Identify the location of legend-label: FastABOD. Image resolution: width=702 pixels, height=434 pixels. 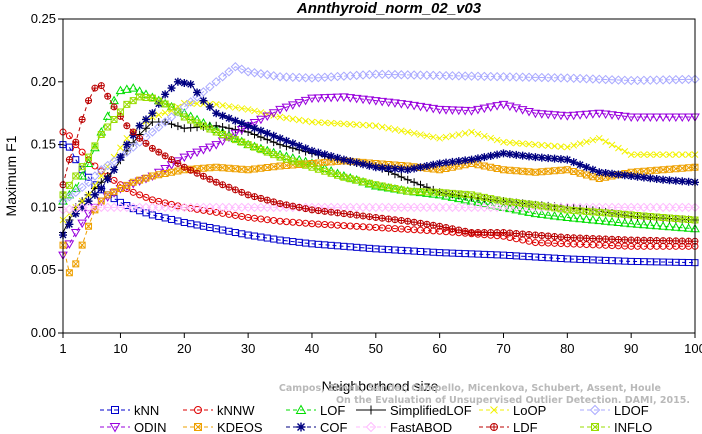
(421, 427).